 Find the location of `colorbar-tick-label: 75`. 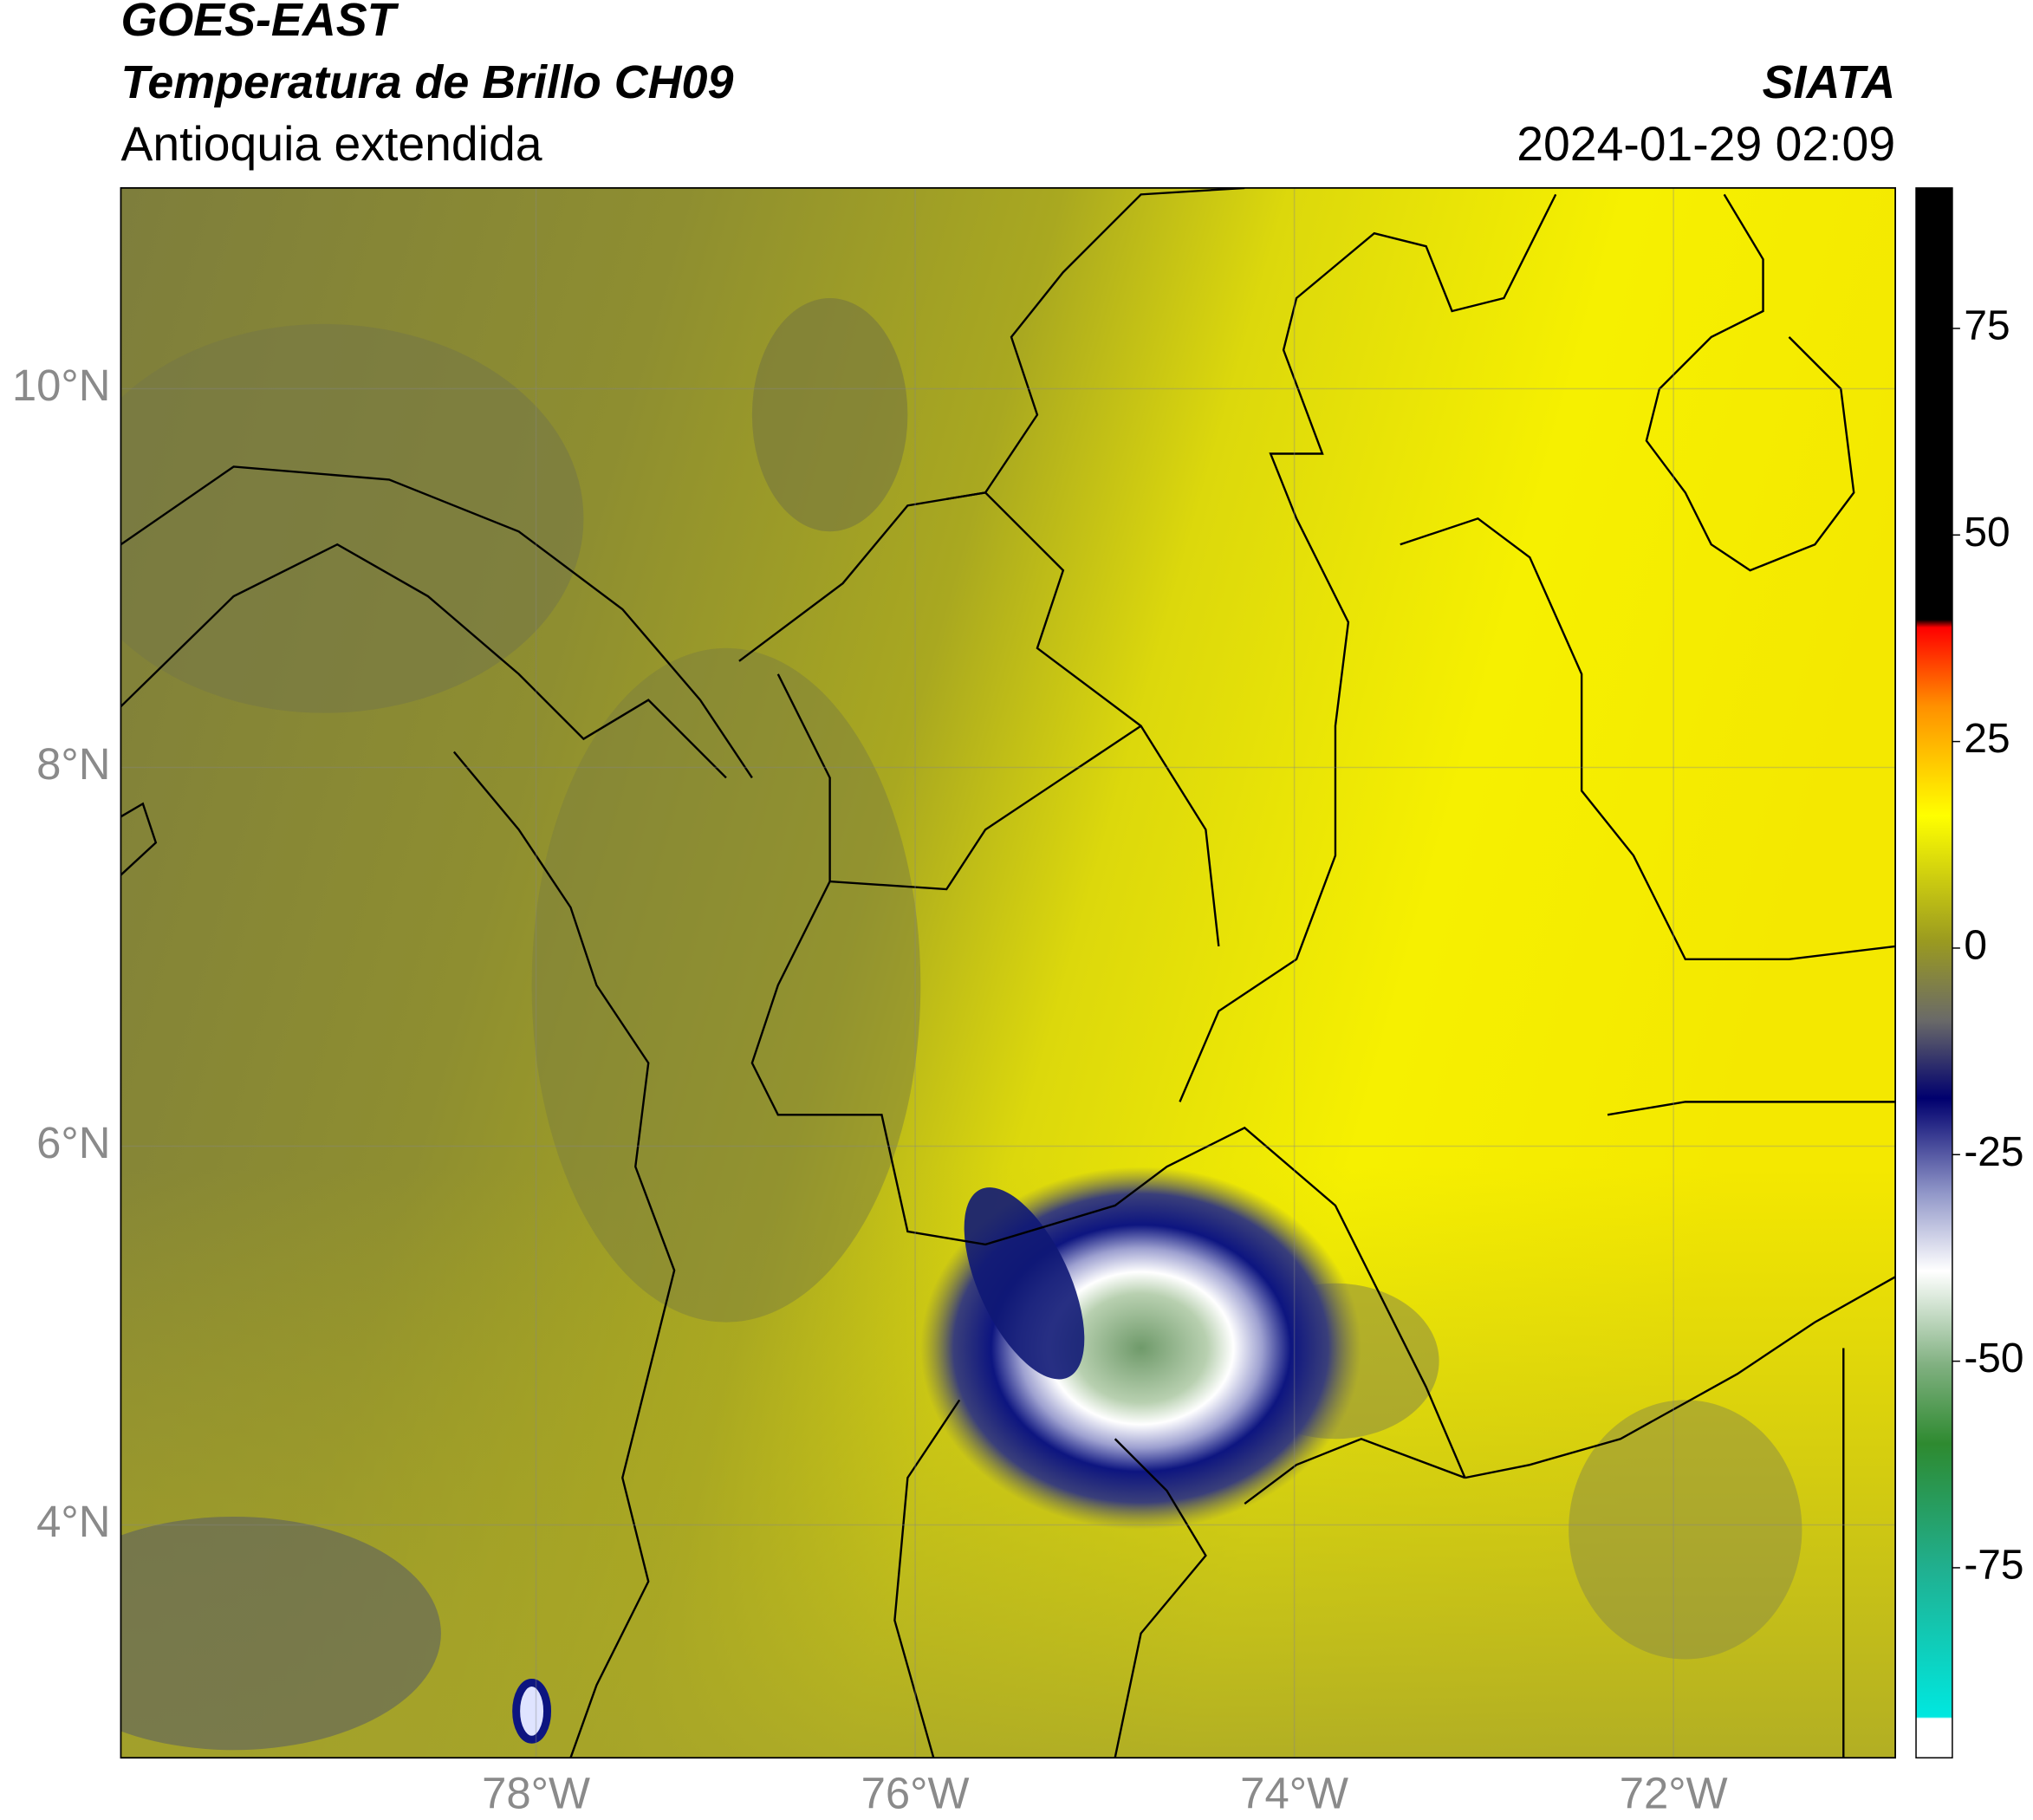

colorbar-tick-label: 75 is located at coordinates (1987, 326).